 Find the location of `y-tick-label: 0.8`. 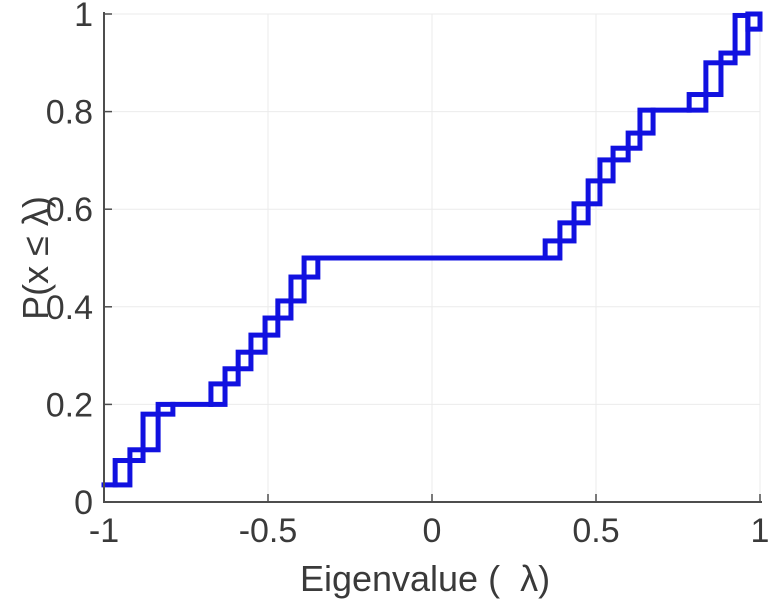

y-tick-label: 0.8 is located at coordinates (69, 113).